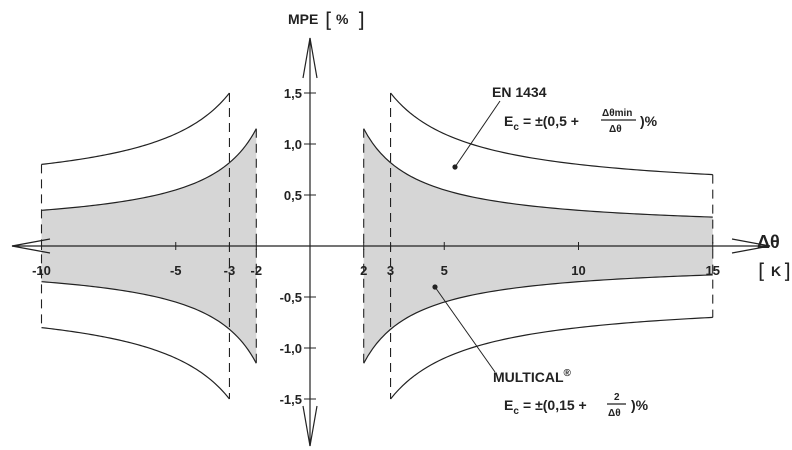 The height and width of the screenshot is (450, 792). Describe the element at coordinates (135, 363) in the screenshot. I see `curve-en1434-left-lower` at that location.